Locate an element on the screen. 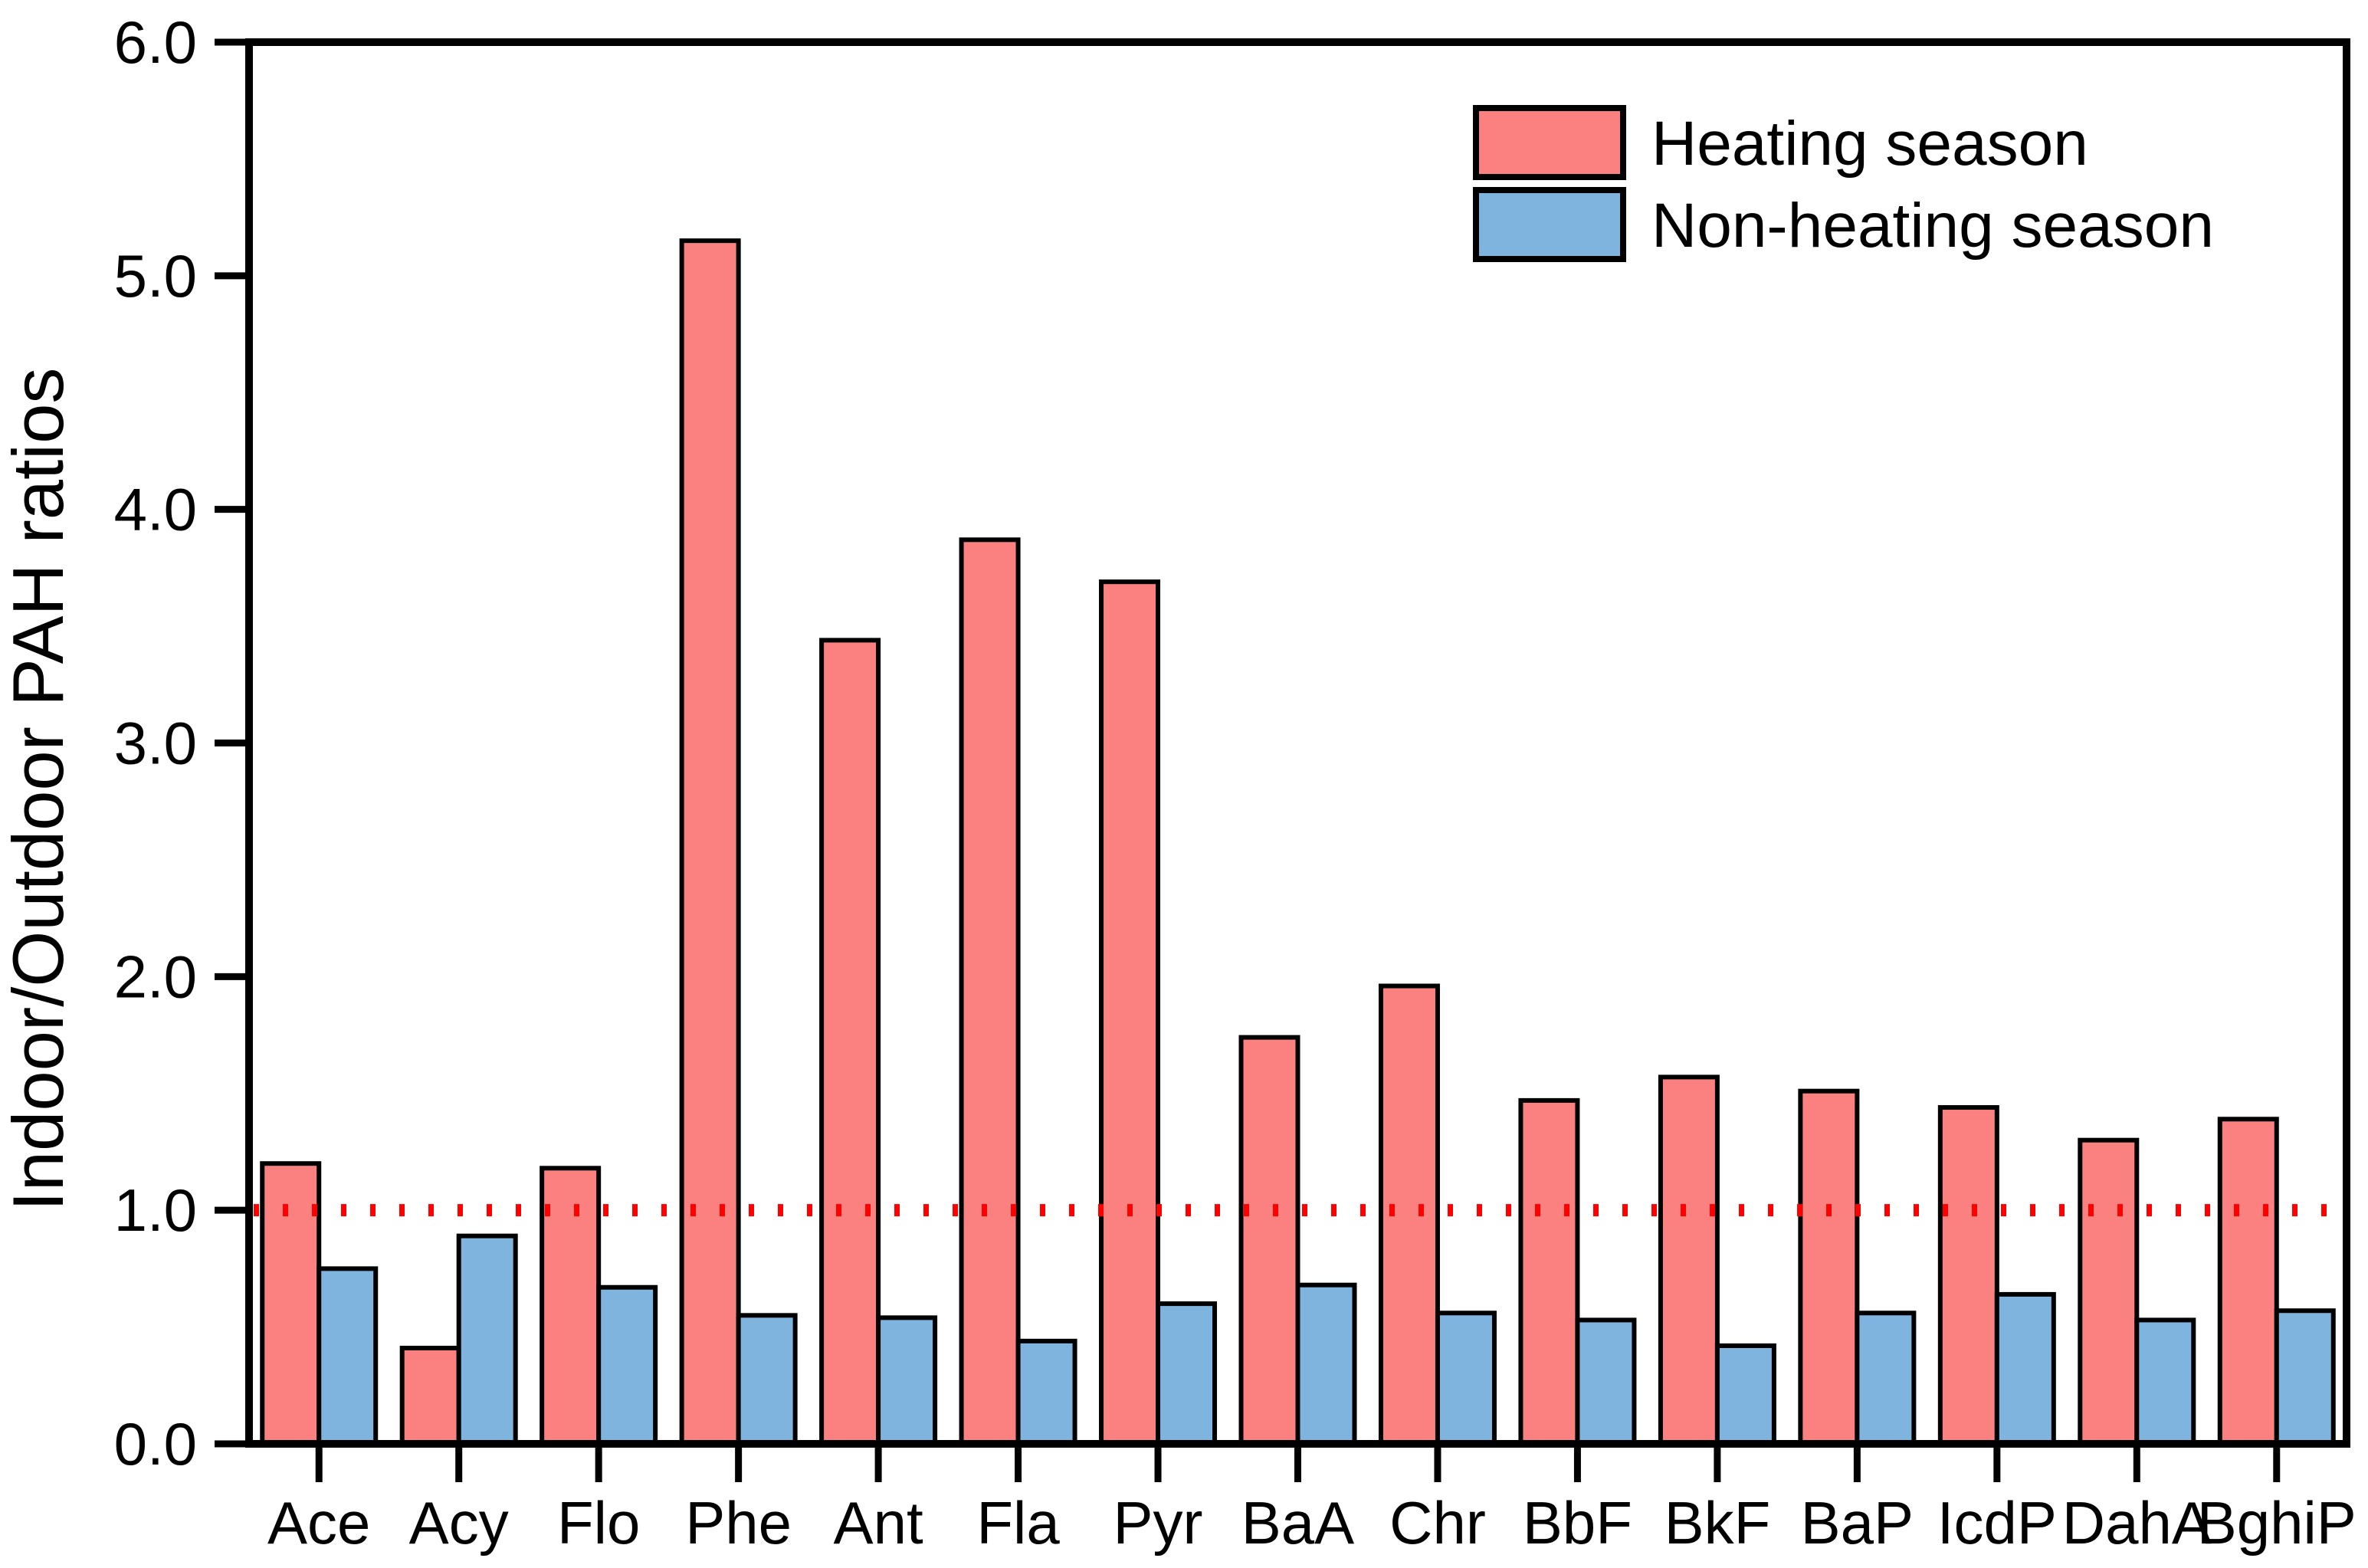 This screenshot has width=2368, height=1568. bar-heating-BghiP is located at coordinates (2248, 1281).